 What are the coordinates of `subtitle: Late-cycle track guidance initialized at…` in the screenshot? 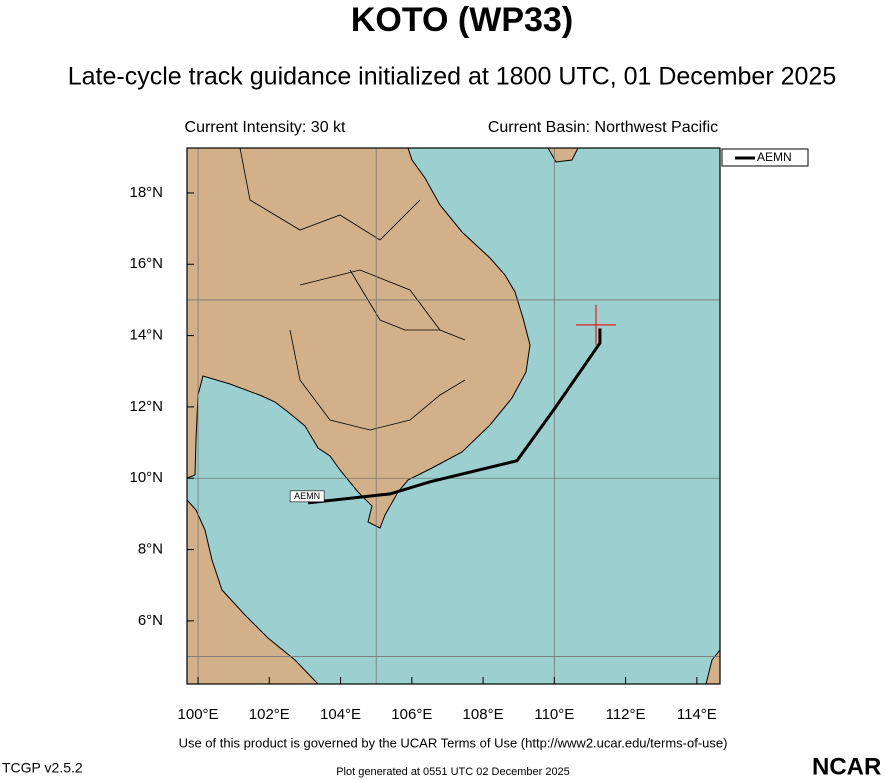 It's located at (452, 77).